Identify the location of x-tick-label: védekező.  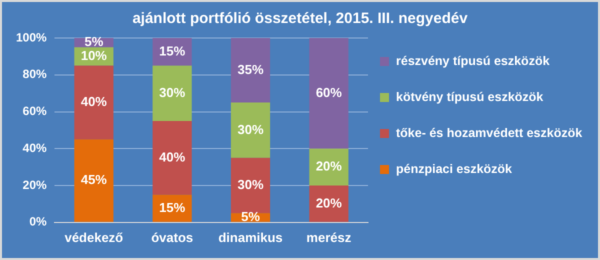
(94, 237).